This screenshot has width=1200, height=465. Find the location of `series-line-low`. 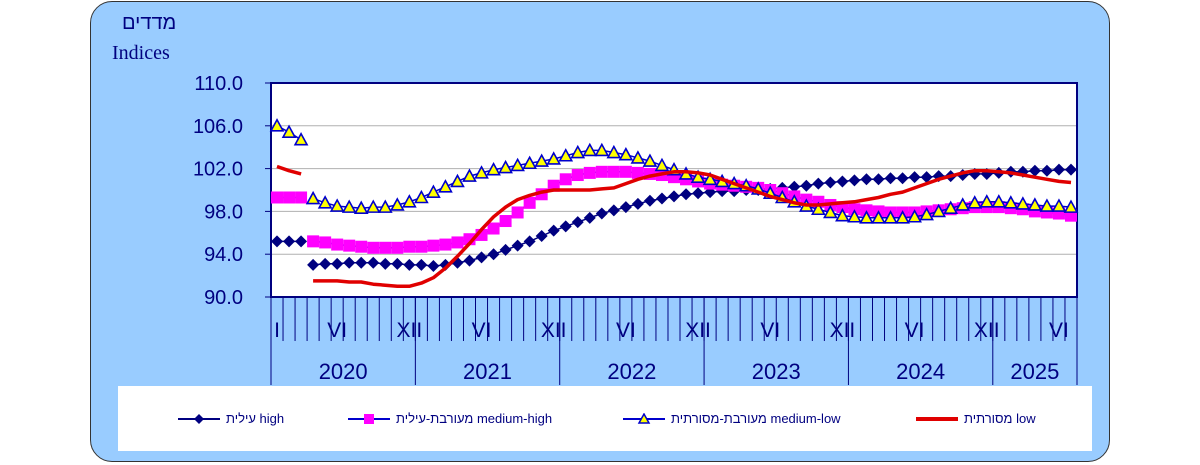

series-line-low is located at coordinates (289, 170).